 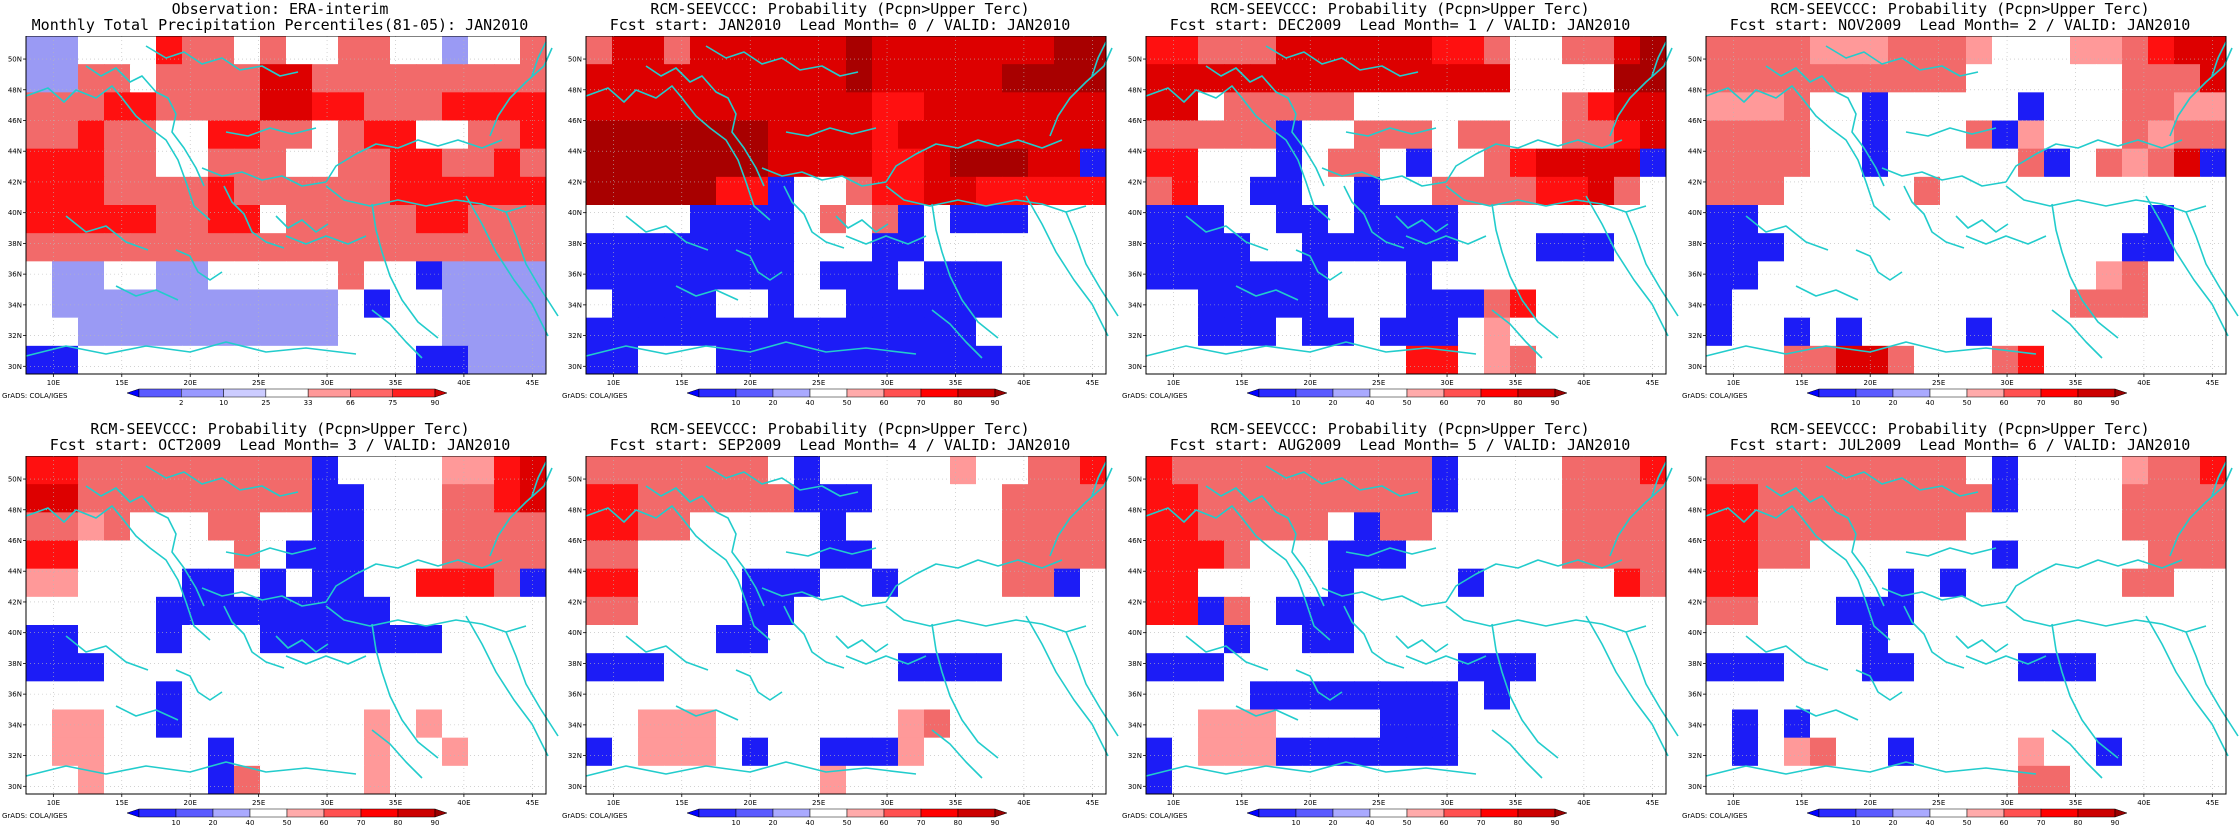 What do you see at coordinates (361, 823) in the screenshot?
I see `colorbar-label: 70` at bounding box center [361, 823].